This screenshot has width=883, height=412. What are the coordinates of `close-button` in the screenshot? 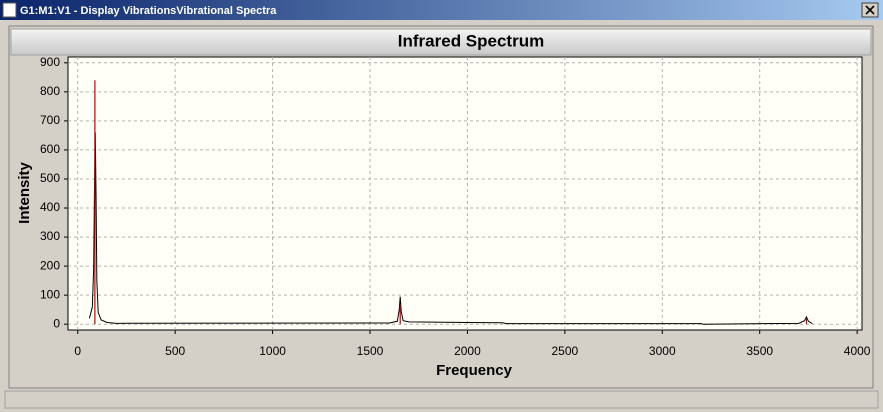 It's located at (870, 10).